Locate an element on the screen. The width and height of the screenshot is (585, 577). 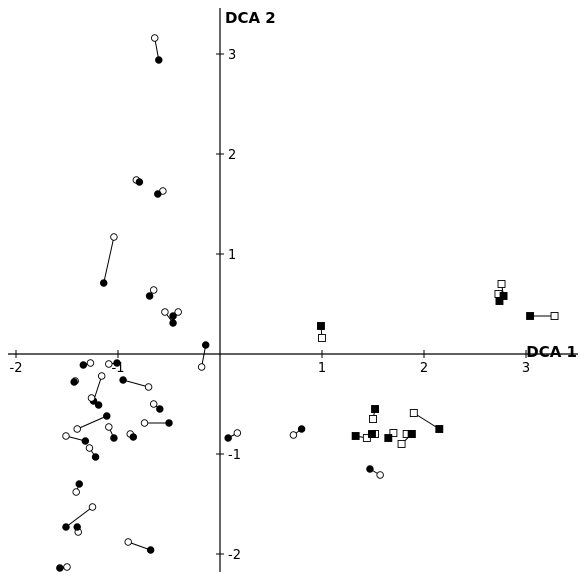
y-axis-label: DCA 2 is located at coordinates (250, 18).